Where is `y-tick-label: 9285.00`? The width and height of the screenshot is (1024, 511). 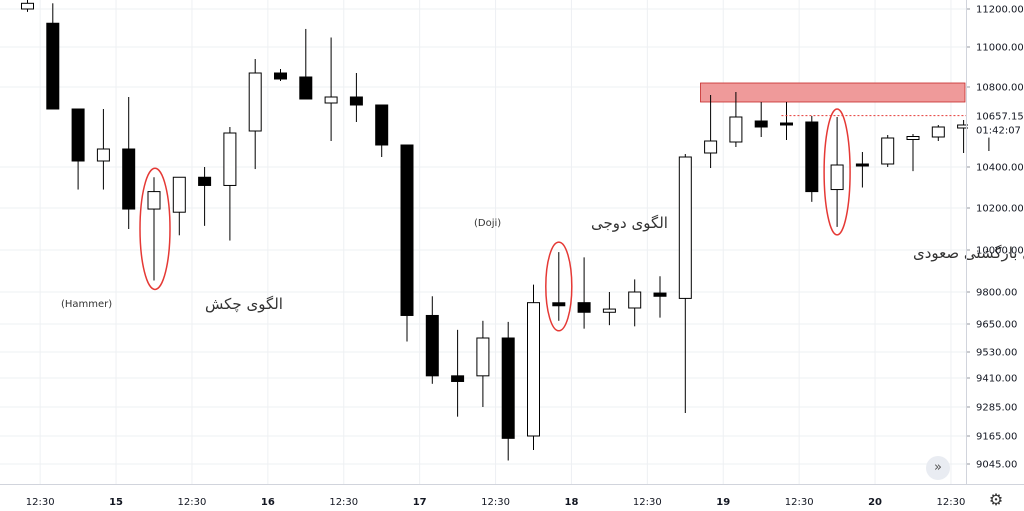
y-tick-label: 9285.00 is located at coordinates (996, 408).